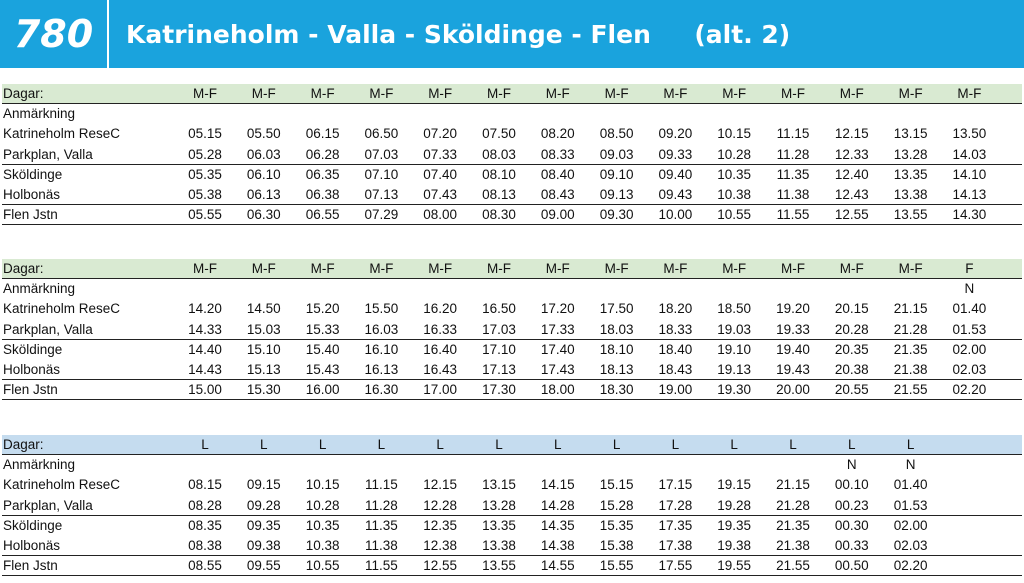  What do you see at coordinates (322, 369) in the screenshot?
I see `stop-row-cell: 15.43` at bounding box center [322, 369].